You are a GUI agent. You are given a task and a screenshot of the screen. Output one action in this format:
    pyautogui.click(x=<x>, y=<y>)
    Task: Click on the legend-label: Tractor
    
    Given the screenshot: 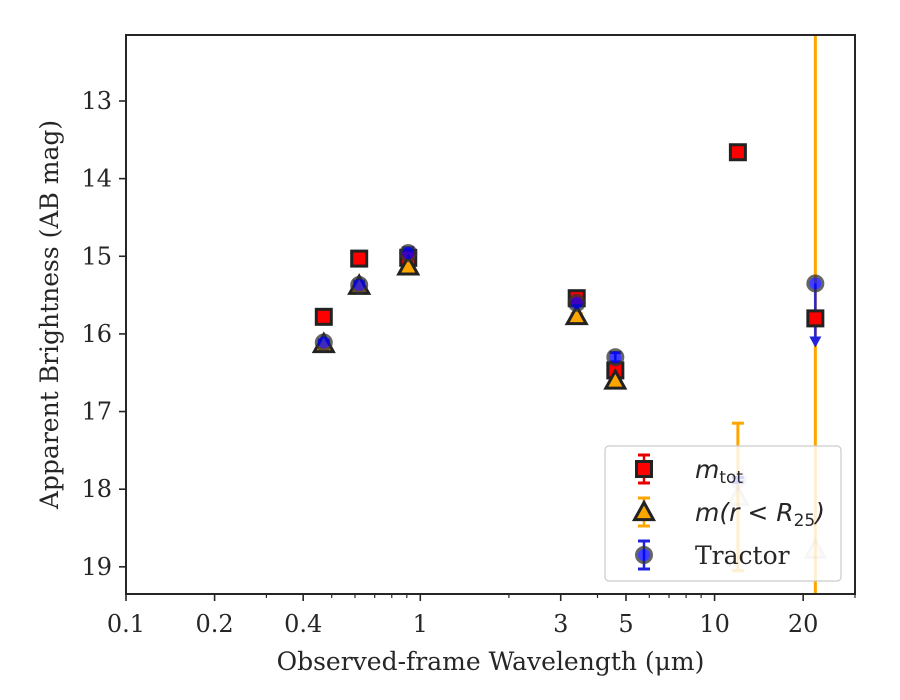 What is the action you would take?
    pyautogui.click(x=742, y=555)
    